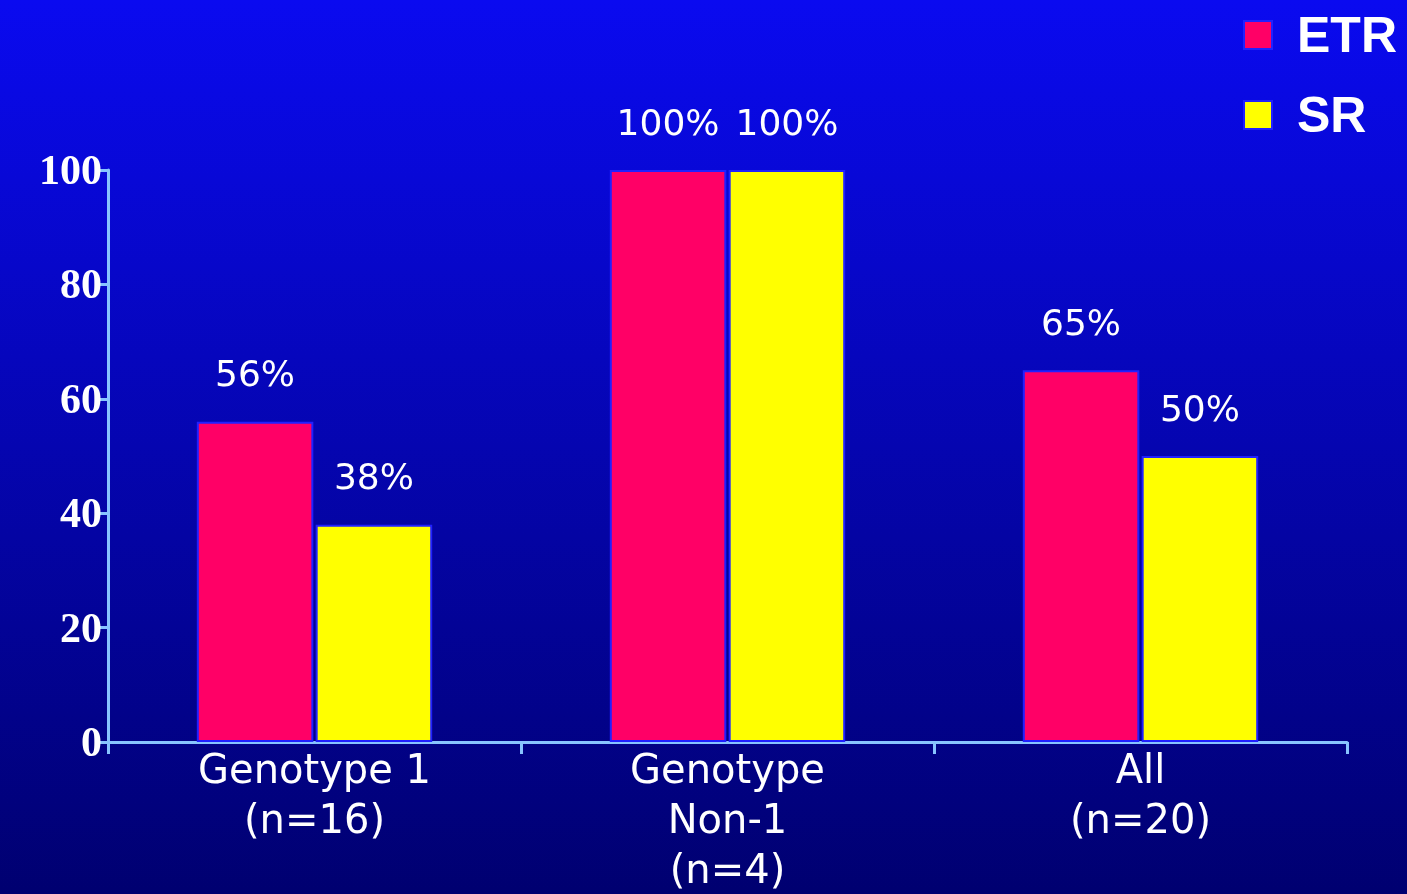  Describe the element at coordinates (727, 819) in the screenshot. I see `x-tick-label: Genotype Non-1 (n=4)` at that location.